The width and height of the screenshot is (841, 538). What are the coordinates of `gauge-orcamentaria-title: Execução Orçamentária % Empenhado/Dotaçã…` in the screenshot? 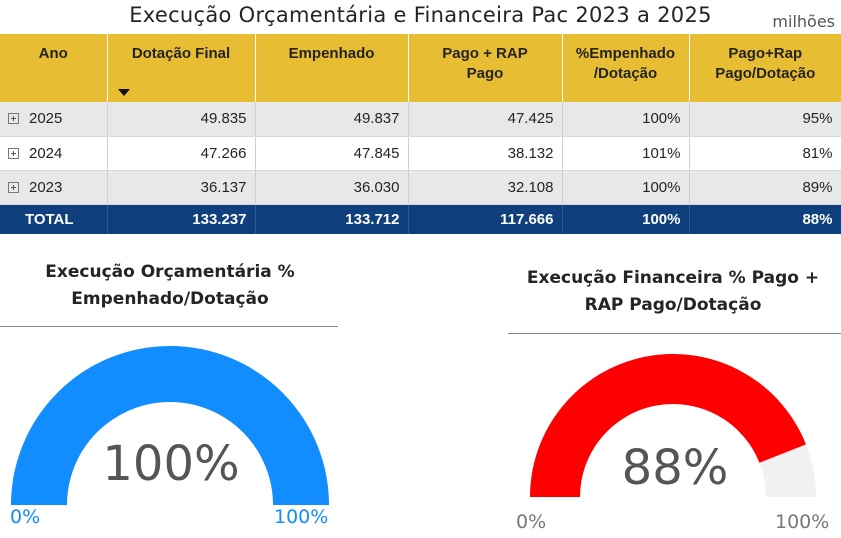 It's located at (170, 286).